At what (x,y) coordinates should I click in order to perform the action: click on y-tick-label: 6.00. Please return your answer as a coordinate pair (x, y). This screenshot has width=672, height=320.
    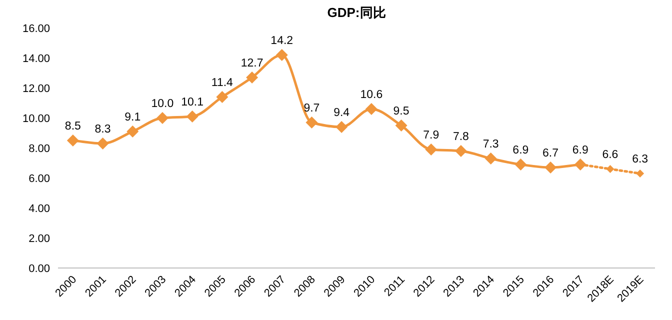
    Looking at the image, I should click on (39, 179).